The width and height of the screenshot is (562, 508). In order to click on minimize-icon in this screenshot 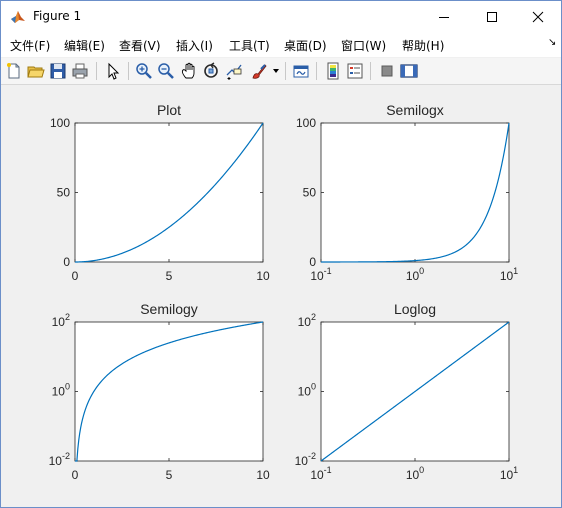, I will do `click(444, 17)`.